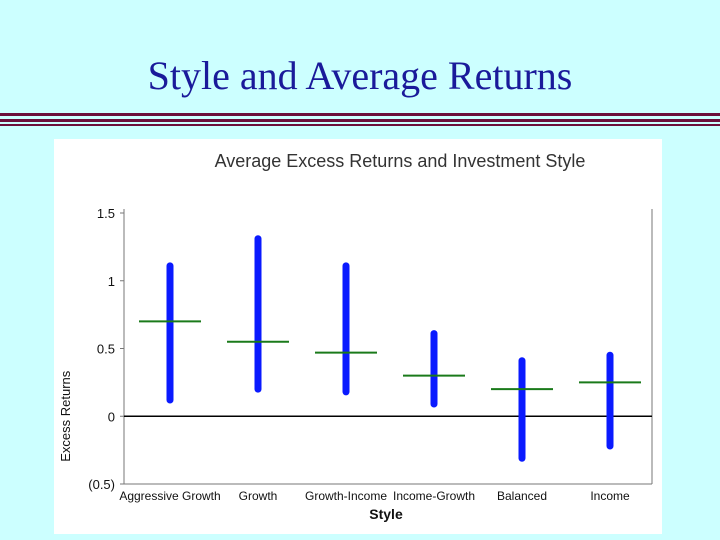 The image size is (720, 540). I want to click on y-tick-label: (0.5), so click(101, 484).